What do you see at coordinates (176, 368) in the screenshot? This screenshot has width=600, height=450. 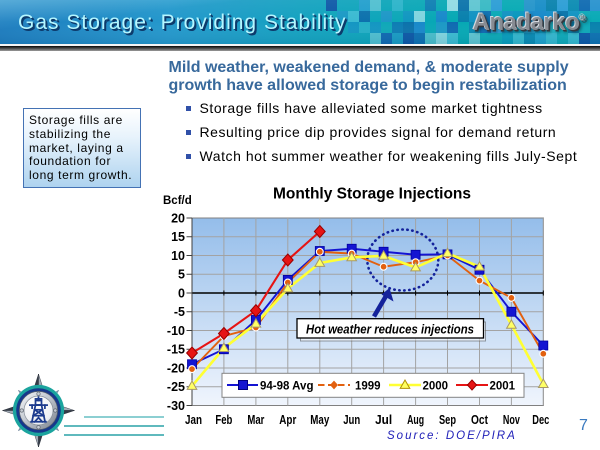 I see `svg-text: -20` at bounding box center [176, 368].